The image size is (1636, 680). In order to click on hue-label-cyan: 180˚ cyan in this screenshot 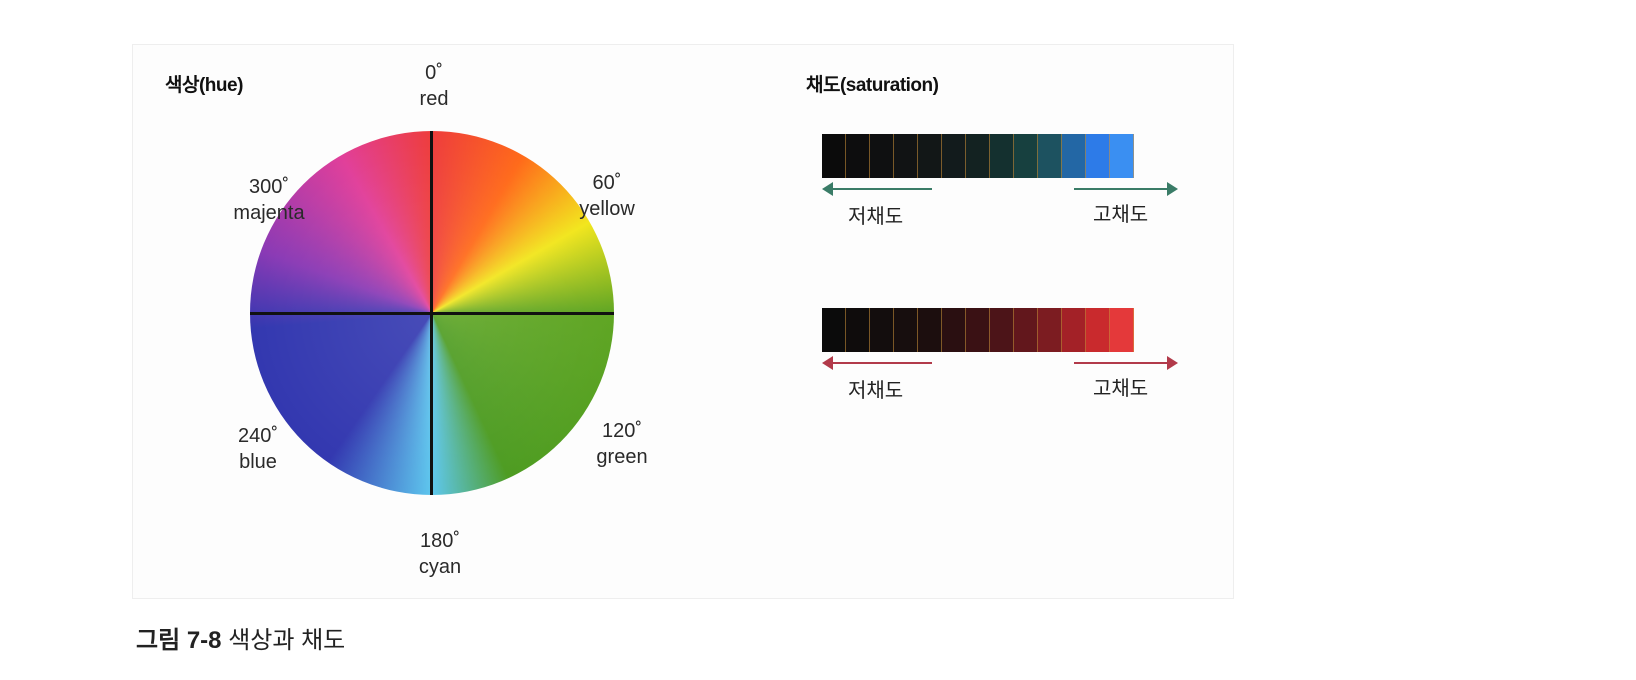, I will do `click(440, 554)`.